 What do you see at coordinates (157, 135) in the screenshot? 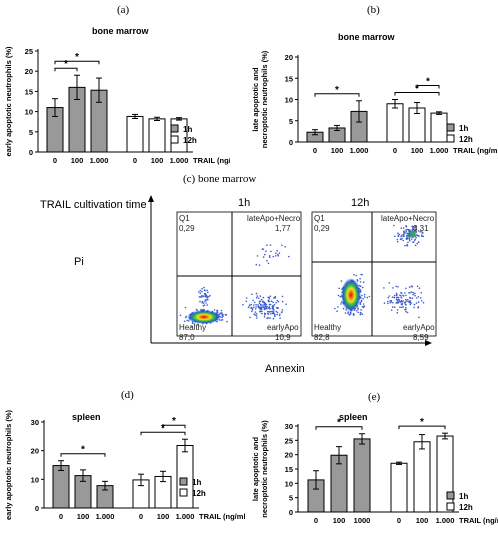
I see `bar` at bounding box center [157, 135].